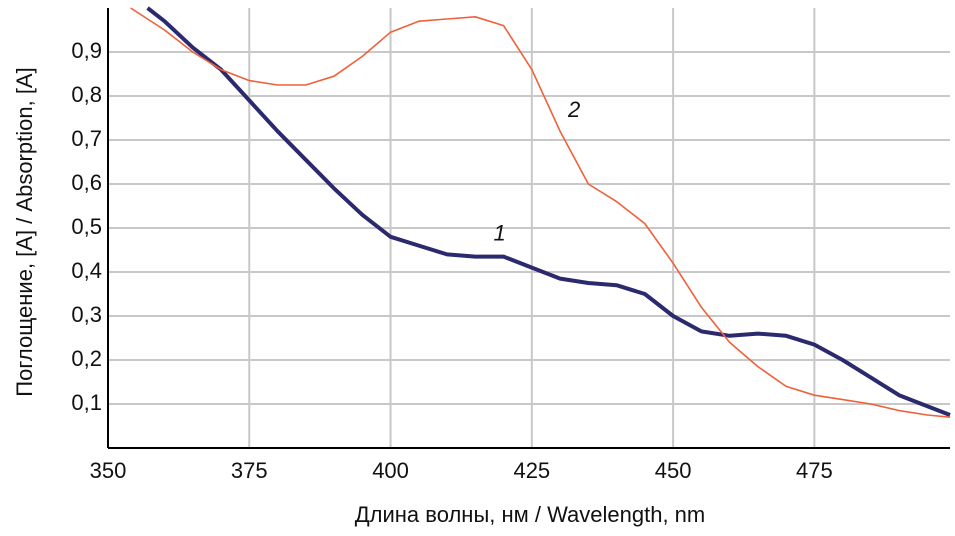 This screenshot has width=955, height=536. What do you see at coordinates (573, 109) in the screenshot?
I see `series-label: 2` at bounding box center [573, 109].